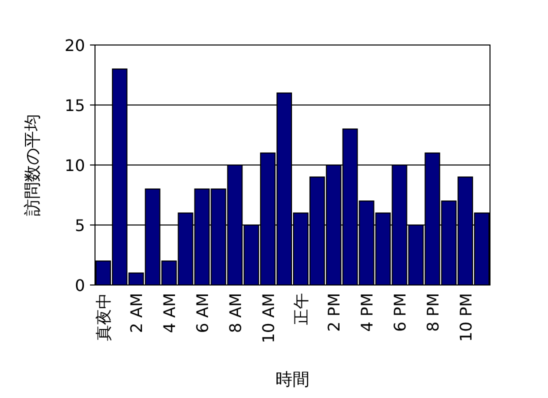  What do you see at coordinates (136, 313) in the screenshot?
I see `x-tick-label: 2 AM` at bounding box center [136, 313].